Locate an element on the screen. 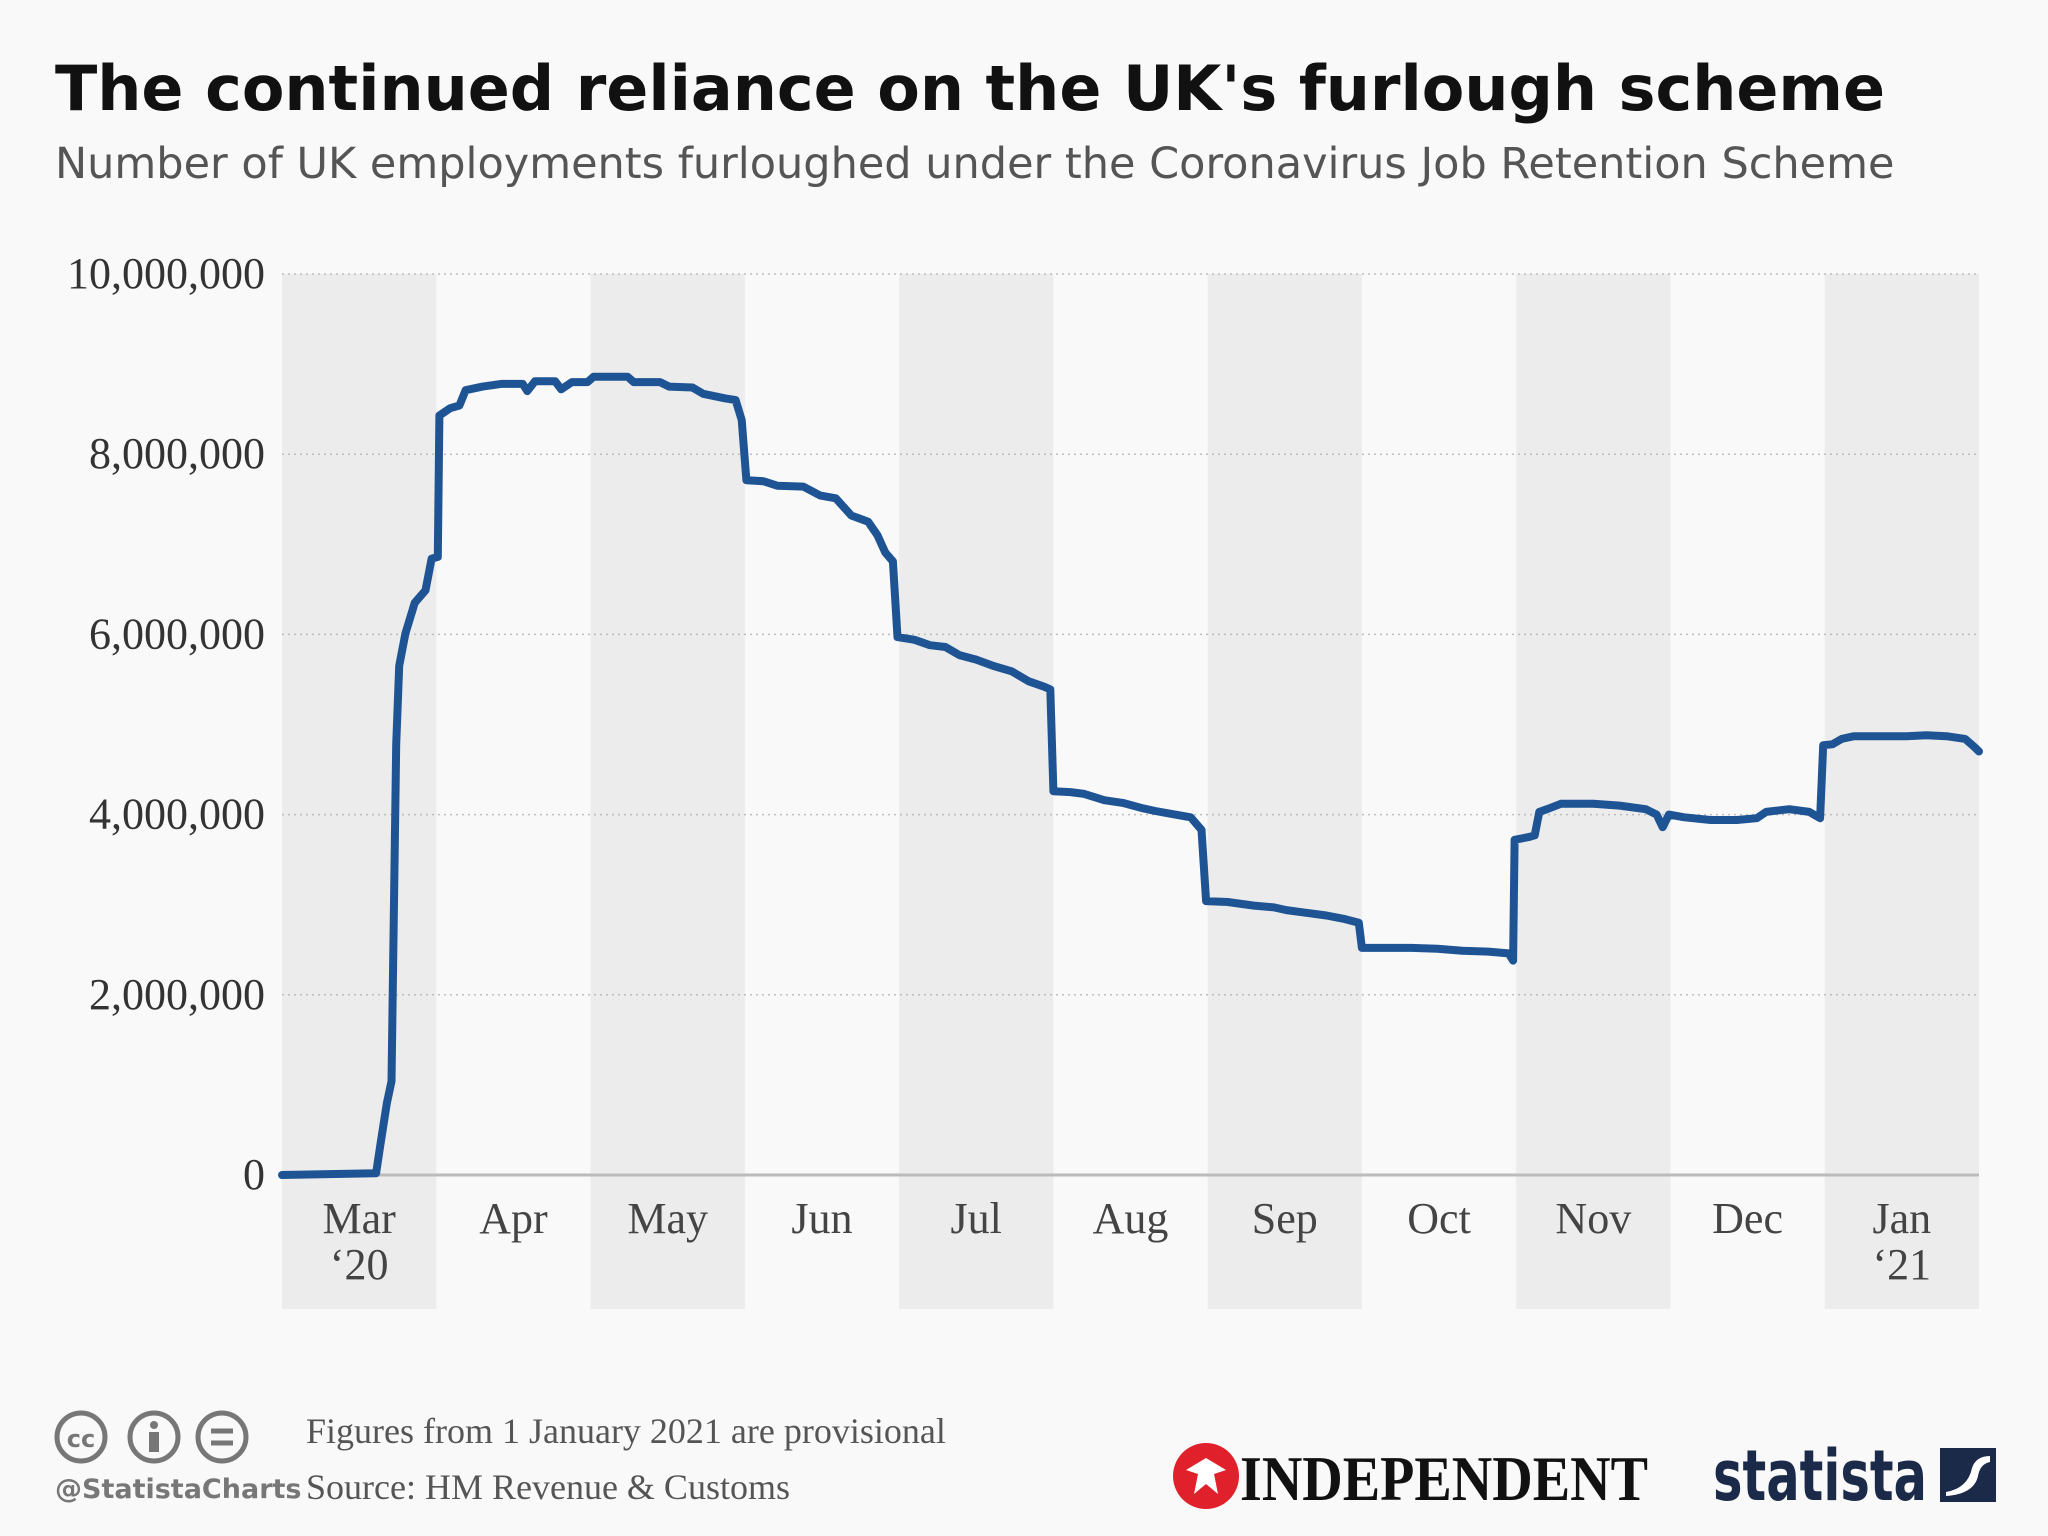 This screenshot has height=1536, width=2048. x-tick-label: Aug is located at coordinates (1131, 1218).